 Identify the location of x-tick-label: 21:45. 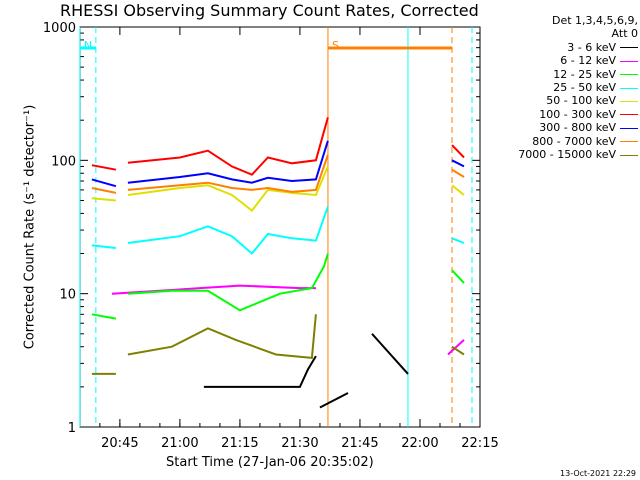
(359, 443).